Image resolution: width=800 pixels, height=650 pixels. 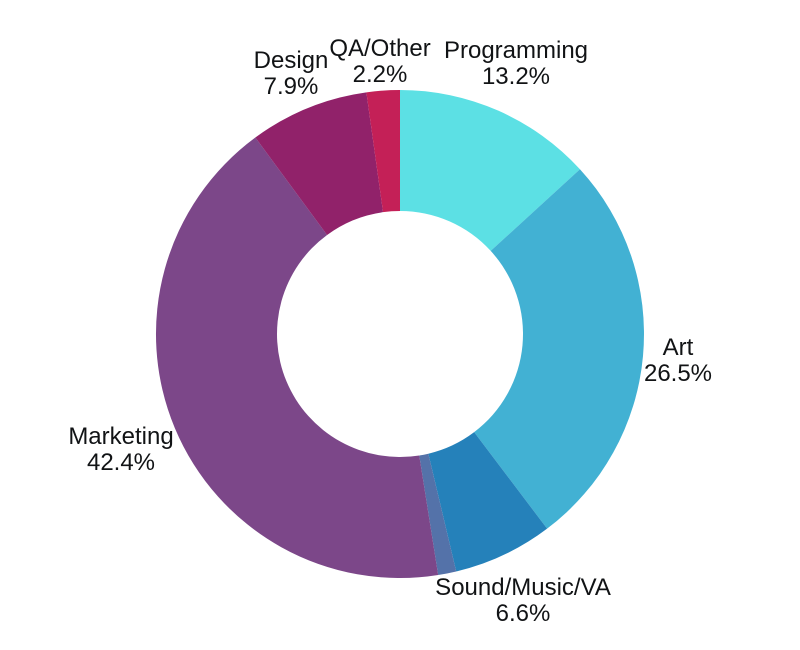 I want to click on label-design: Design 7.9%, so click(x=291, y=74).